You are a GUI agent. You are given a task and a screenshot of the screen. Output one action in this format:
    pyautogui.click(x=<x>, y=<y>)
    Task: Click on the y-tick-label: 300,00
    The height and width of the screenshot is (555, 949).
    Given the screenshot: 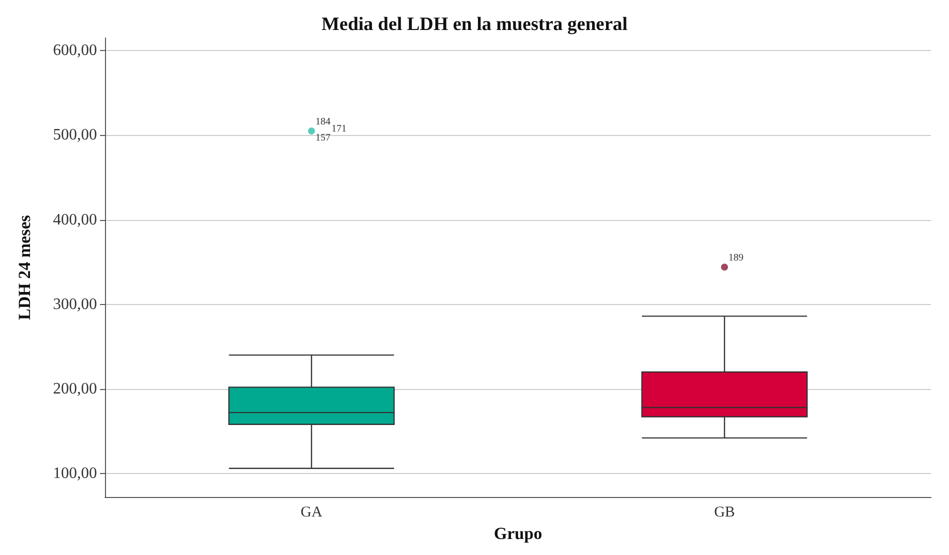 What is the action you would take?
    pyautogui.click(x=75, y=304)
    